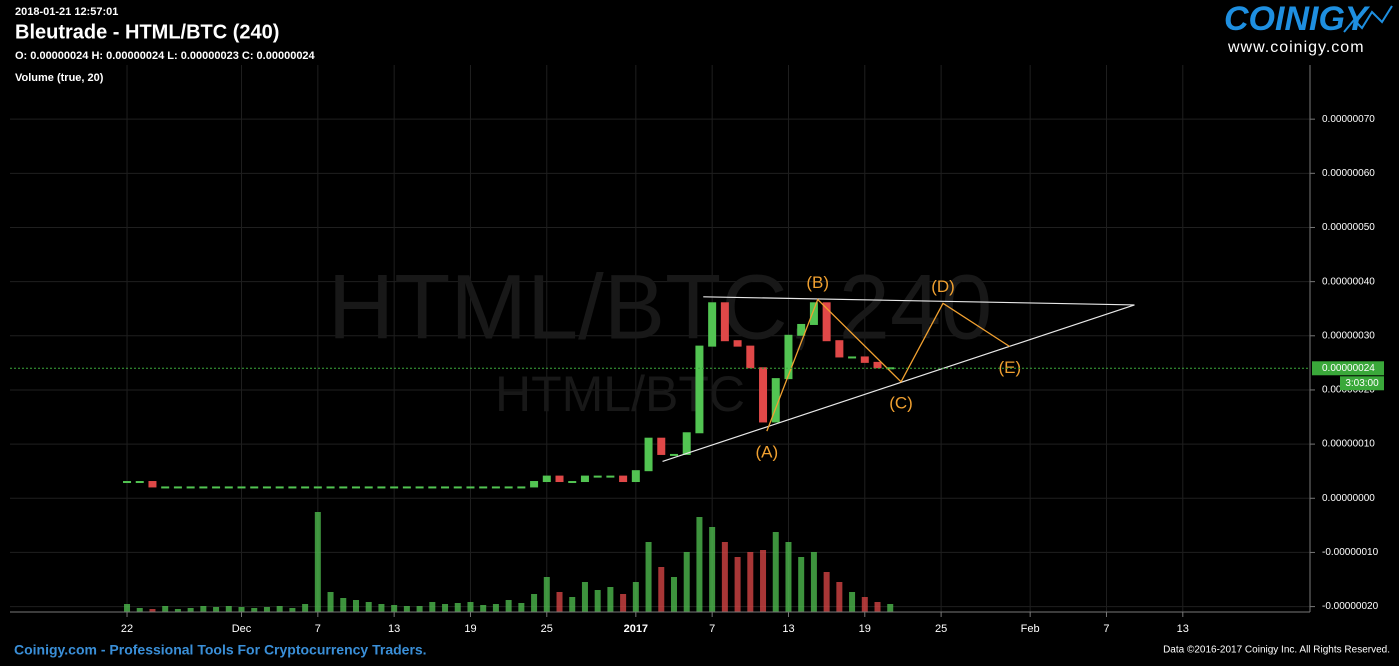 The height and width of the screenshot is (666, 1399). What do you see at coordinates (865, 629) in the screenshot?
I see `x-tick-label: 19` at bounding box center [865, 629].